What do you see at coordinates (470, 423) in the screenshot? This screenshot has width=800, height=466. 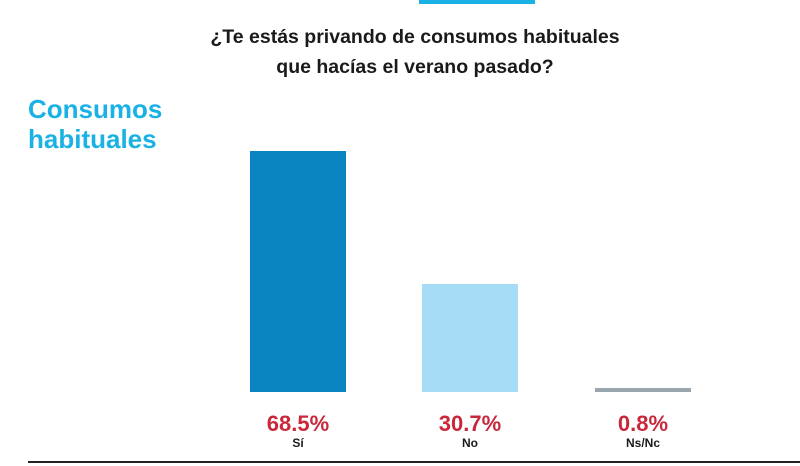 I see `value-label-1: 30.7%` at bounding box center [470, 423].